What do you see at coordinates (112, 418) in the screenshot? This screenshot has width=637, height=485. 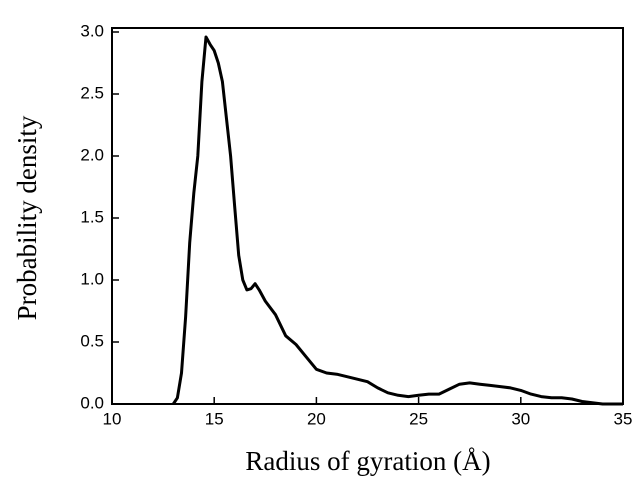 I see `x-tick-label: 10` at bounding box center [112, 418].